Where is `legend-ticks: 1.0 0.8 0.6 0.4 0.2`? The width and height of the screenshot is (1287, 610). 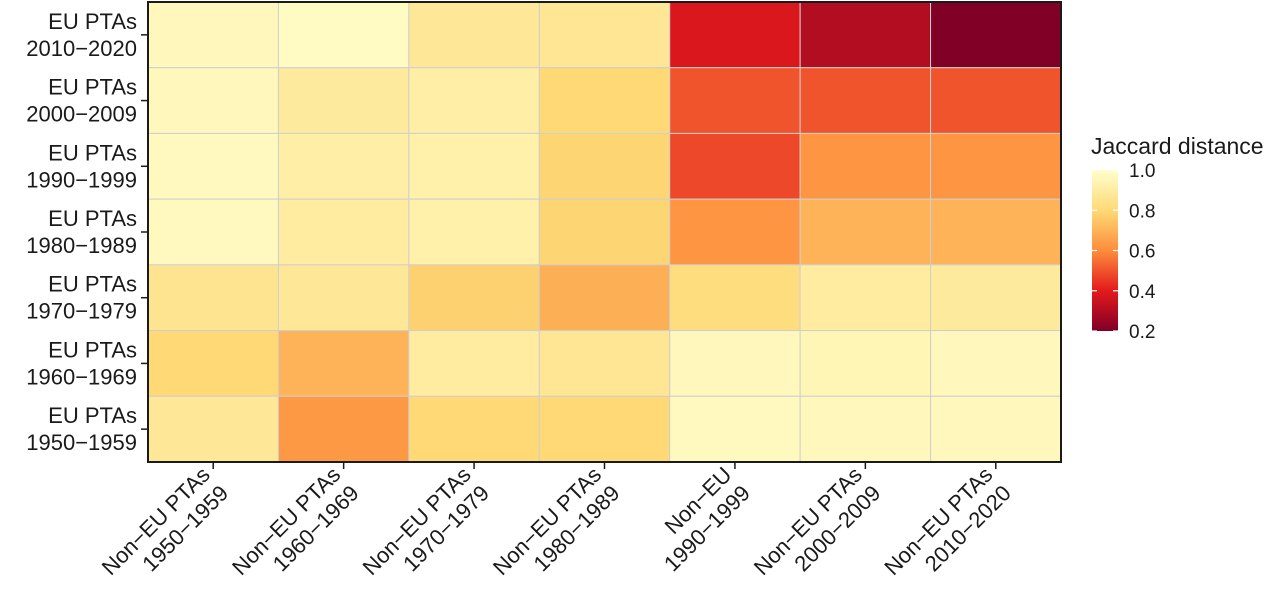
legend-ticks: 1.0 0.8 0.6 0.4 0.2 is located at coordinates (1124, 252).